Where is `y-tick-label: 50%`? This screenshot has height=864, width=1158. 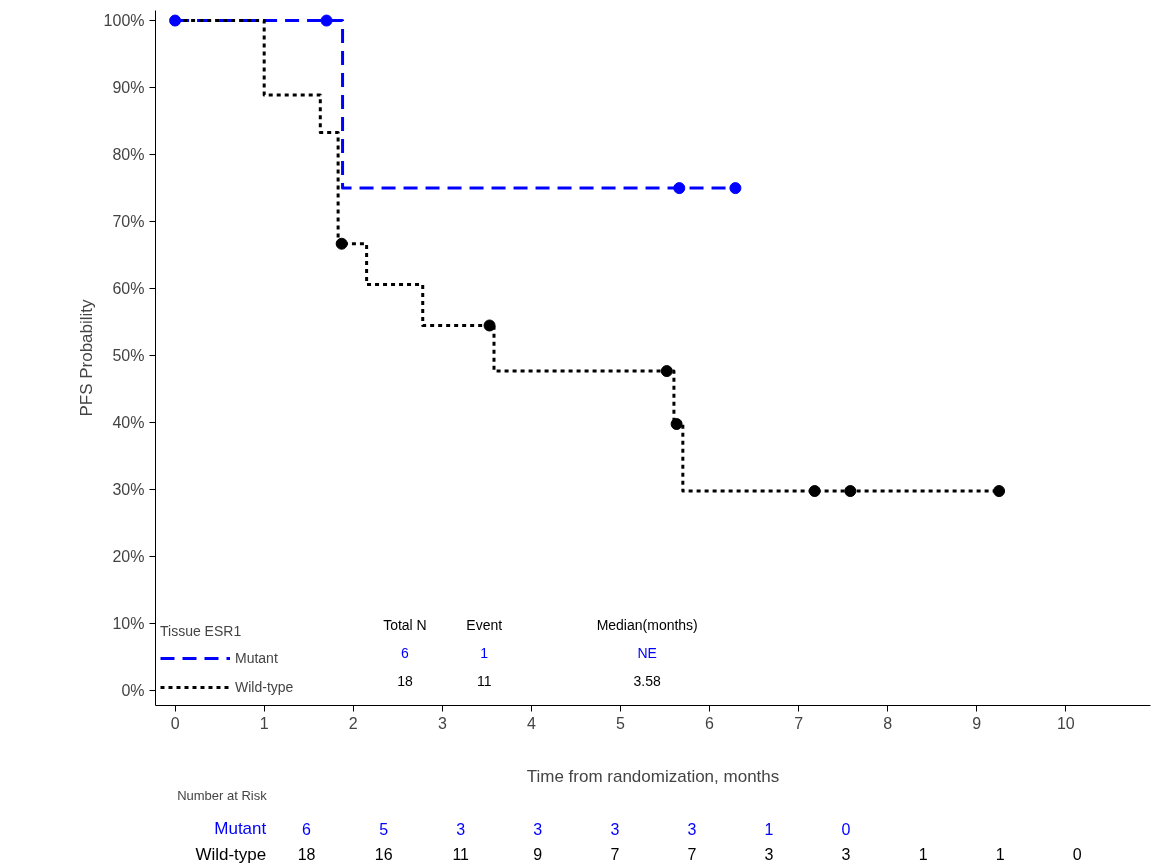 y-tick-label: 50% is located at coordinates (128, 356).